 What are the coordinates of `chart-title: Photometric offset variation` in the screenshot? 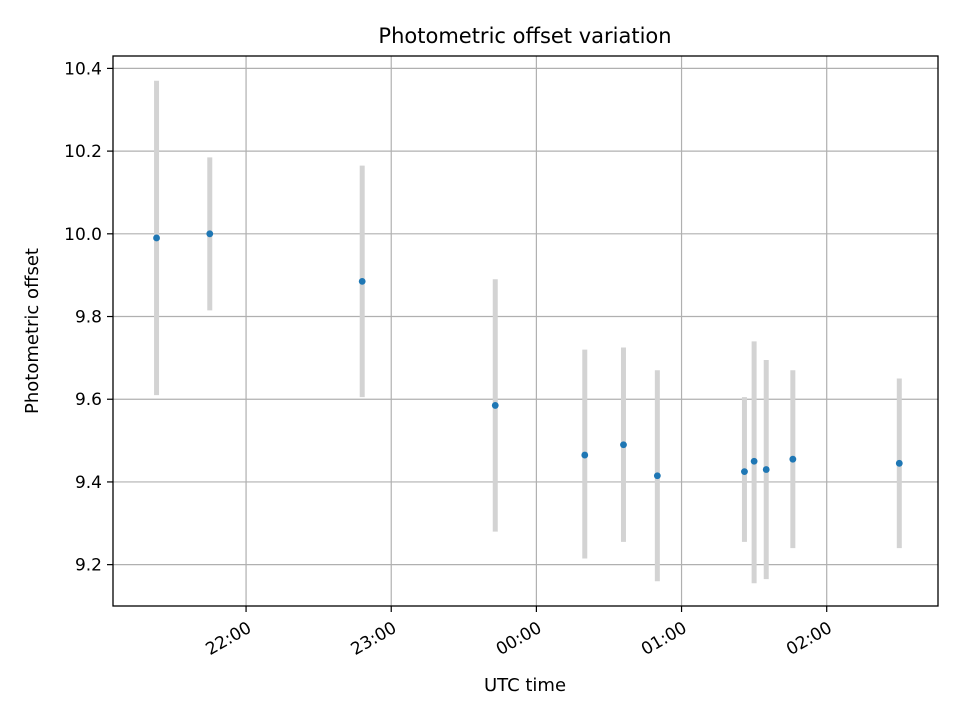 It's located at (524, 36).